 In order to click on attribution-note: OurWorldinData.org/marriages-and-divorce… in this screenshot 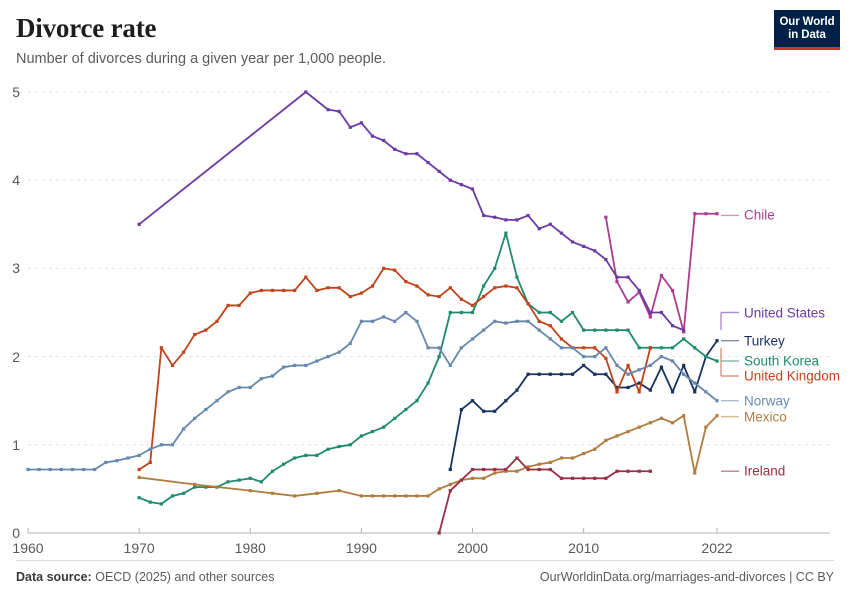, I will do `click(686, 577)`.